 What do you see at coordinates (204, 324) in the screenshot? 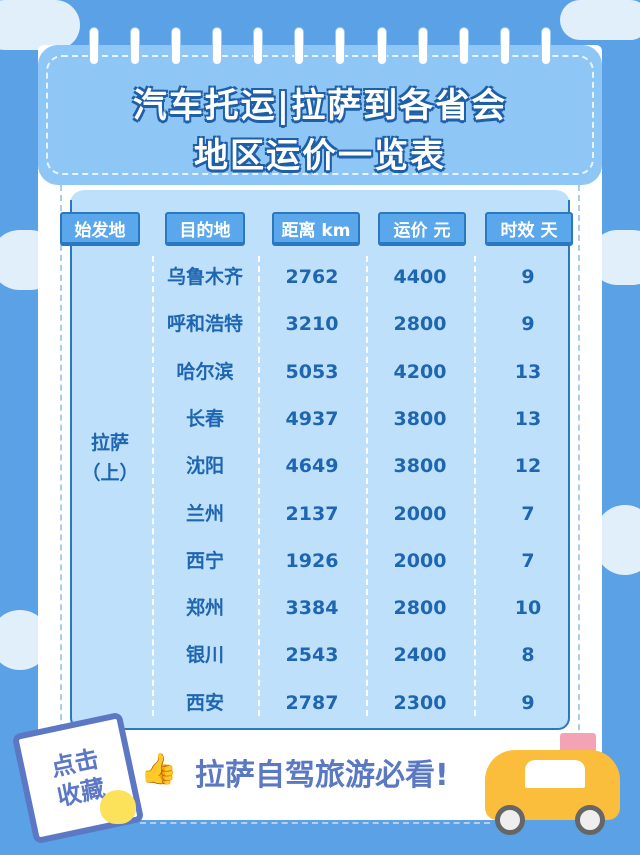
I see `cell-destination: 呼和浩特` at bounding box center [204, 324].